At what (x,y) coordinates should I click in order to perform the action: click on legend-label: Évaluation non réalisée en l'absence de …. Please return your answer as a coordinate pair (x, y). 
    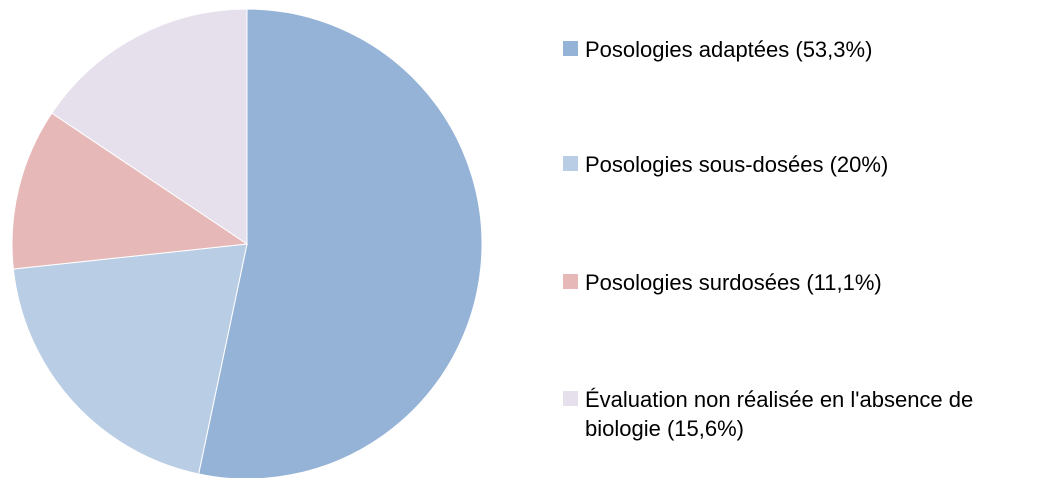
    Looking at the image, I should click on (779, 414).